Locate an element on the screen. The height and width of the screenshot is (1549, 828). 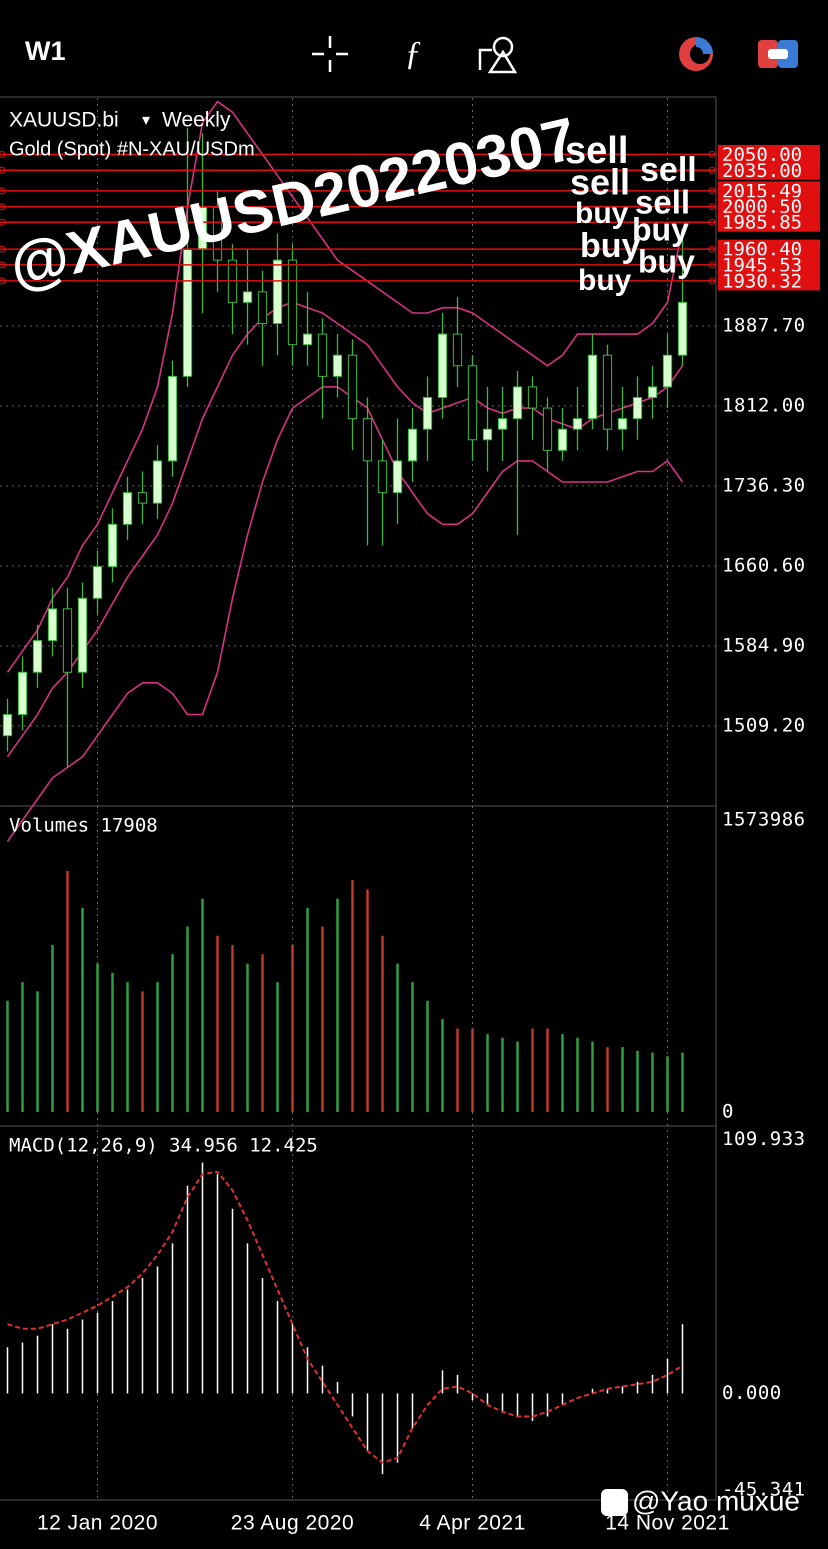
level-label: 1985.85 is located at coordinates (762, 223).